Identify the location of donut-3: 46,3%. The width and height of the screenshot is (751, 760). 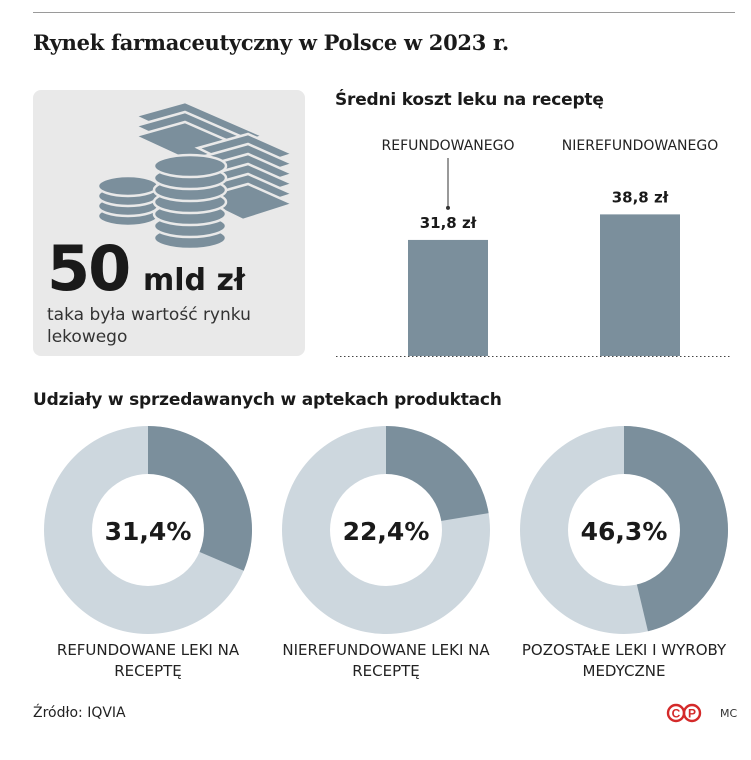
(624, 530).